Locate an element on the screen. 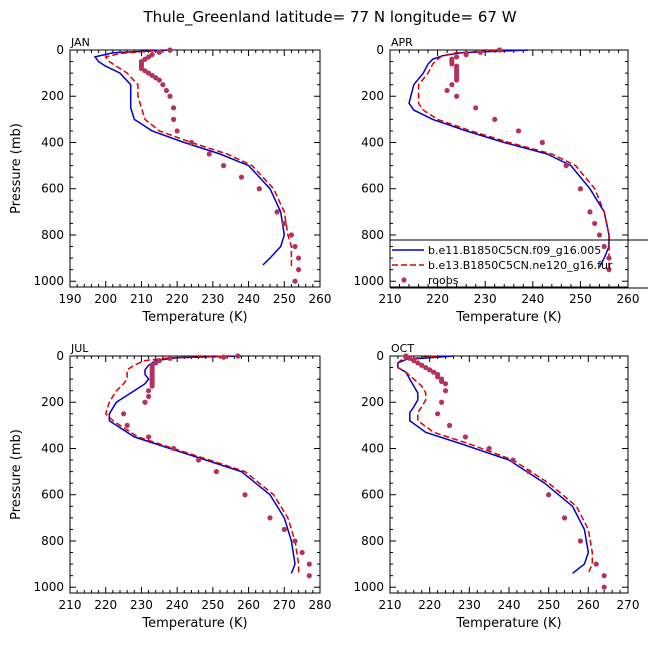 This screenshot has width=648, height=648. panel-label: JUL is located at coordinates (79, 348).